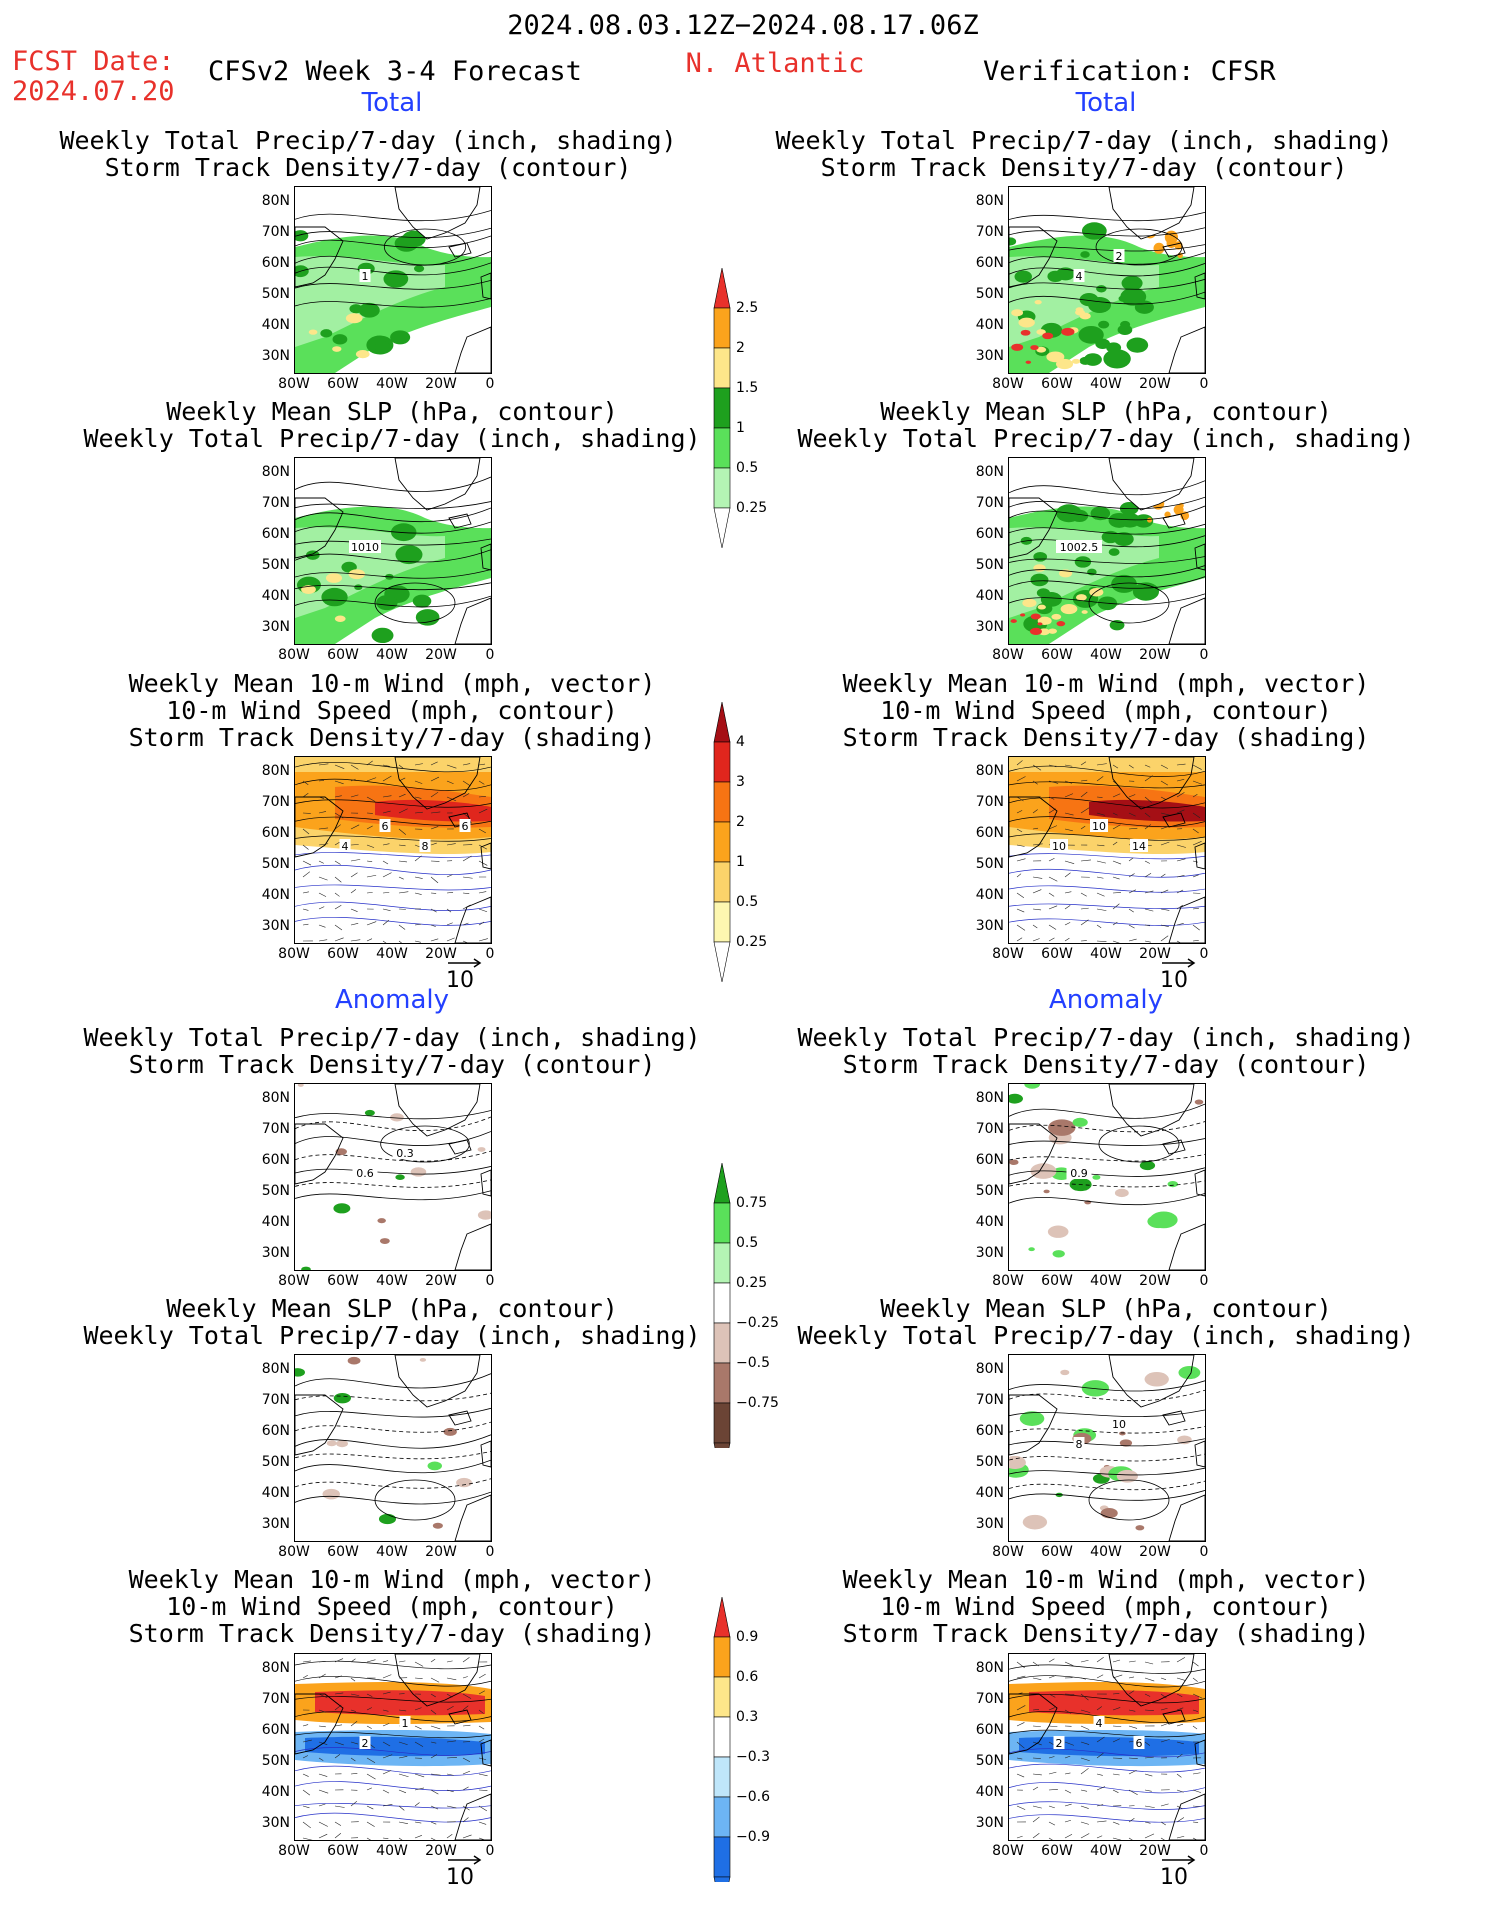 The image size is (1487, 1925). What do you see at coordinates (722, 408) in the screenshot?
I see `colorbar-precip-total` at bounding box center [722, 408].